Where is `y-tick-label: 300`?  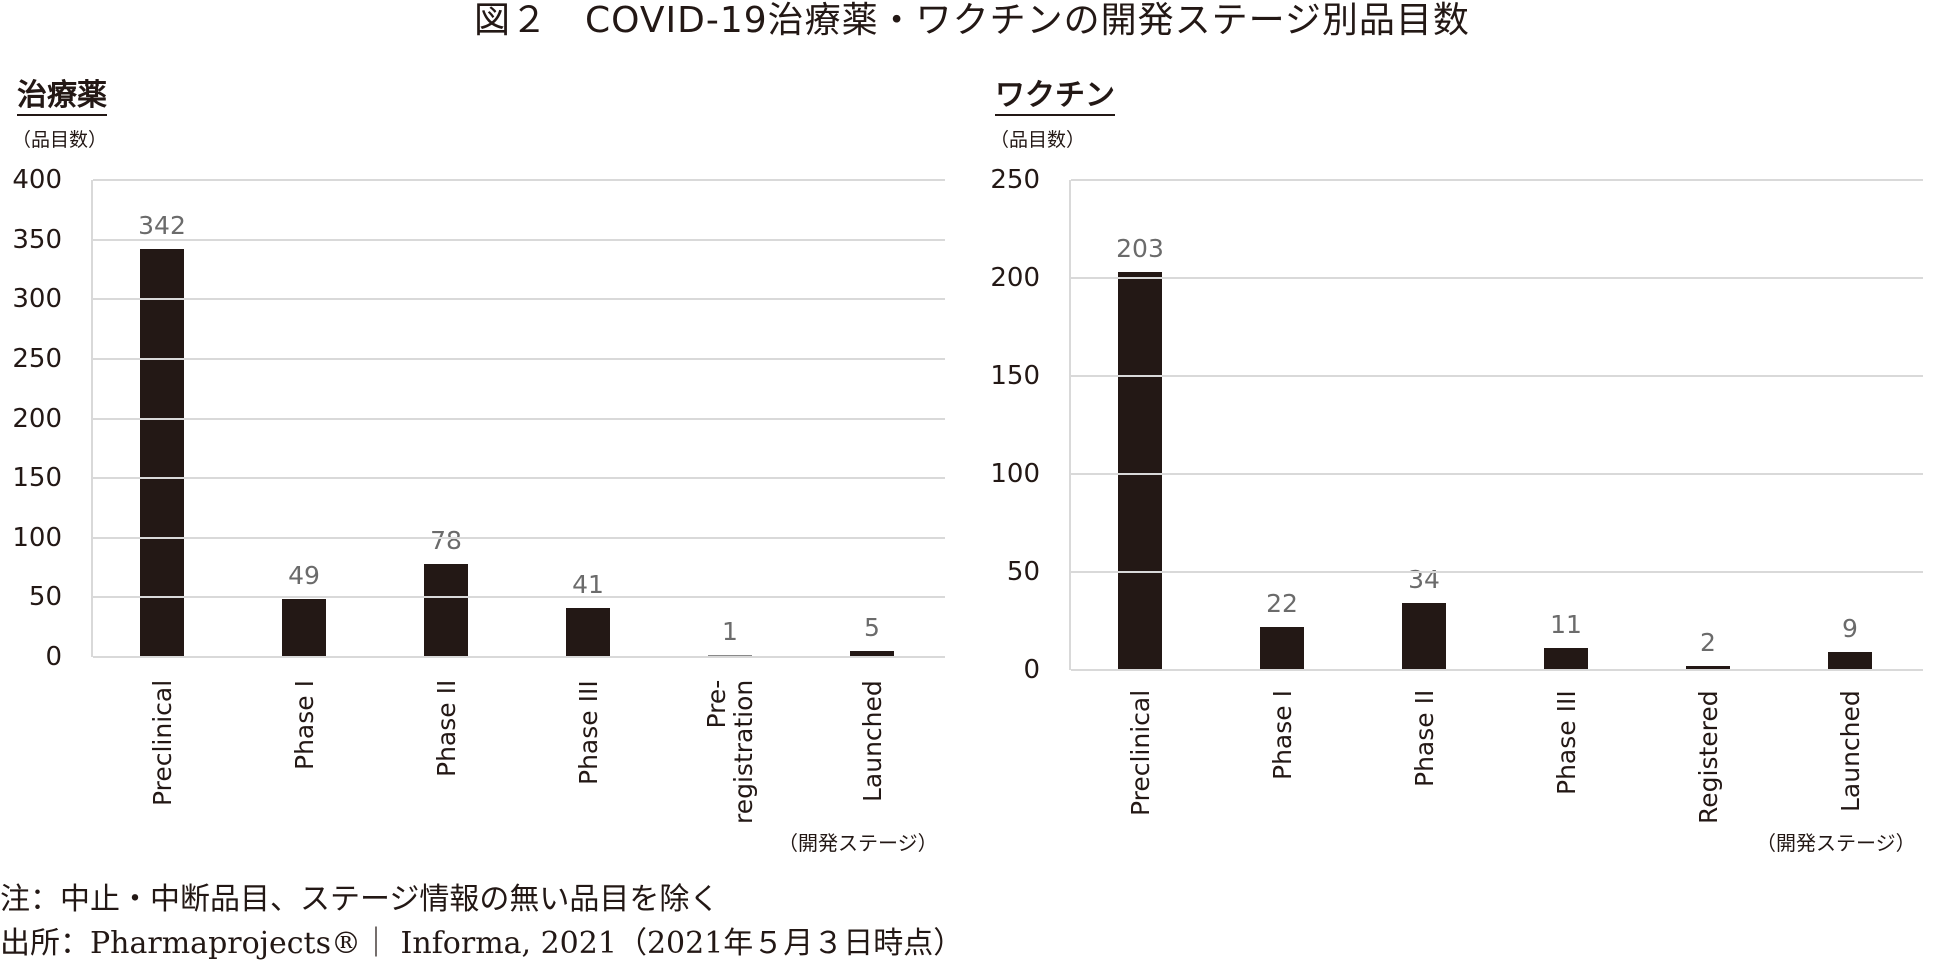 y-tick-label: 300 is located at coordinates (37, 299).